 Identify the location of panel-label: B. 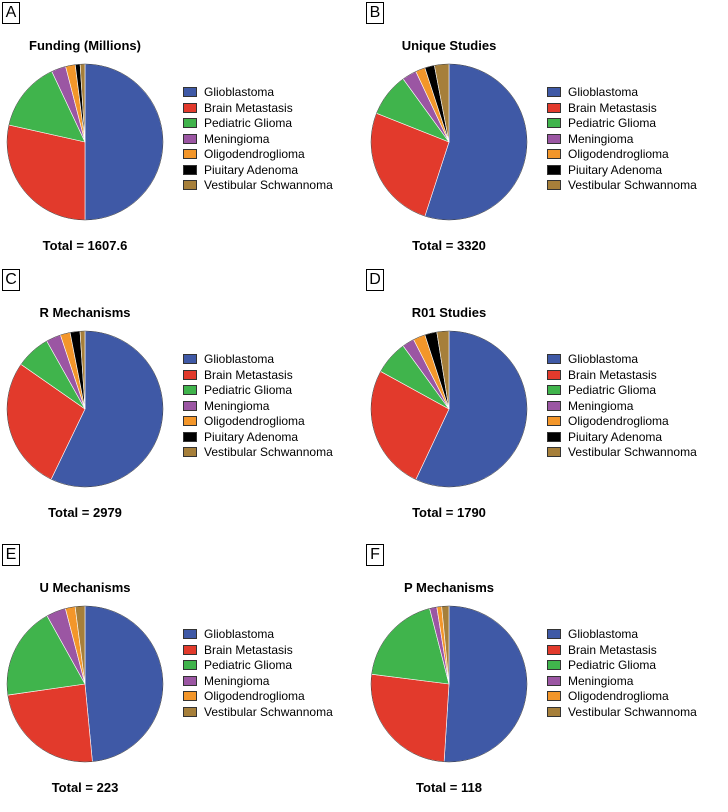
(375, 13).